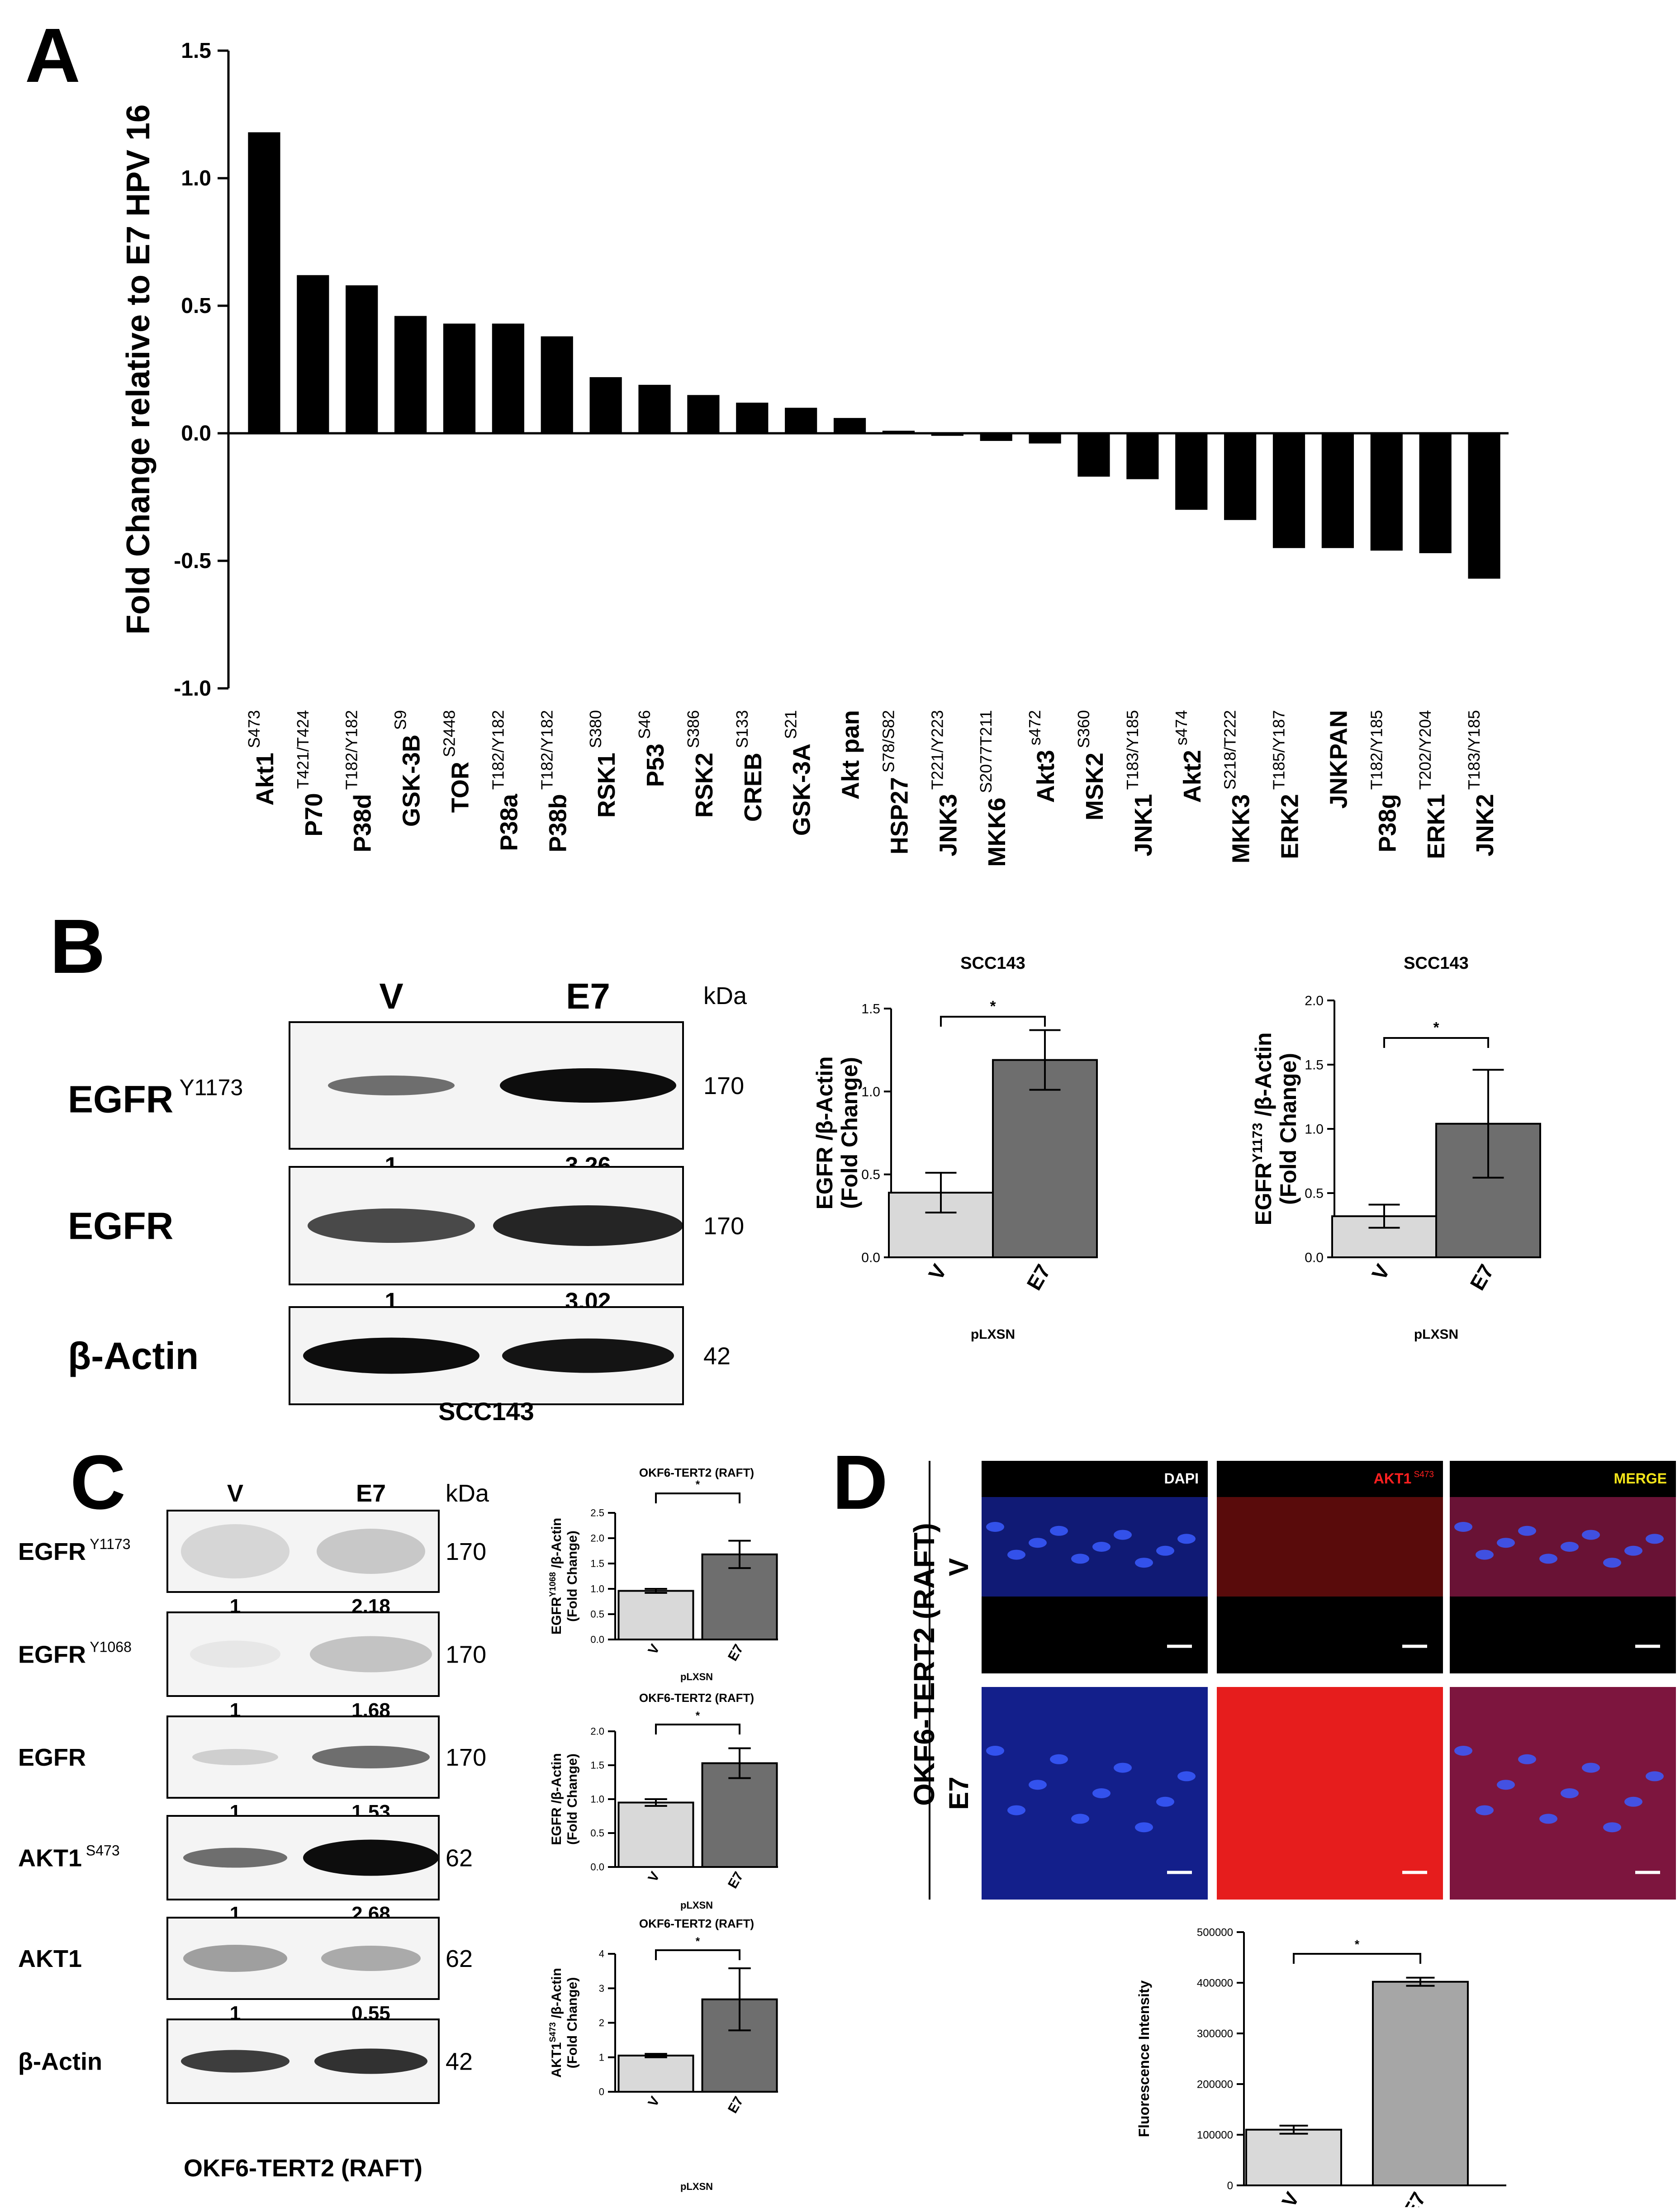  What do you see at coordinates (556, 1576) in the screenshot?
I see `chart-y-axis-label: EGFRY1068 /β-Actin` at bounding box center [556, 1576].